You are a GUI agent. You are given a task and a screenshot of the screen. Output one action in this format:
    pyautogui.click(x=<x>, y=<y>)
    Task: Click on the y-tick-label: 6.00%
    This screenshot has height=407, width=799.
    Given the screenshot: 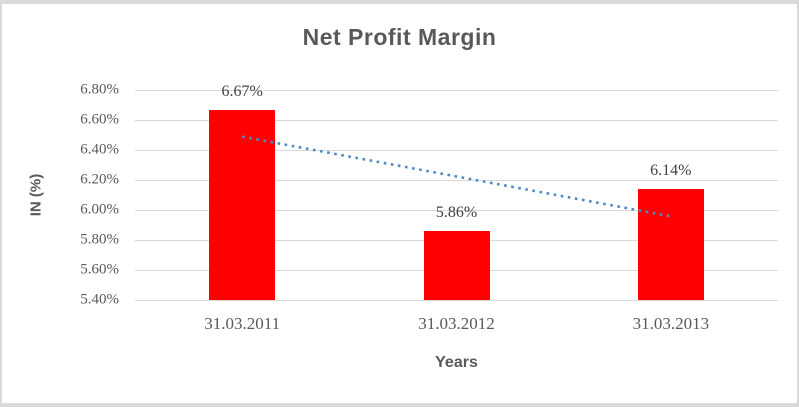 What is the action you would take?
    pyautogui.click(x=99, y=209)
    